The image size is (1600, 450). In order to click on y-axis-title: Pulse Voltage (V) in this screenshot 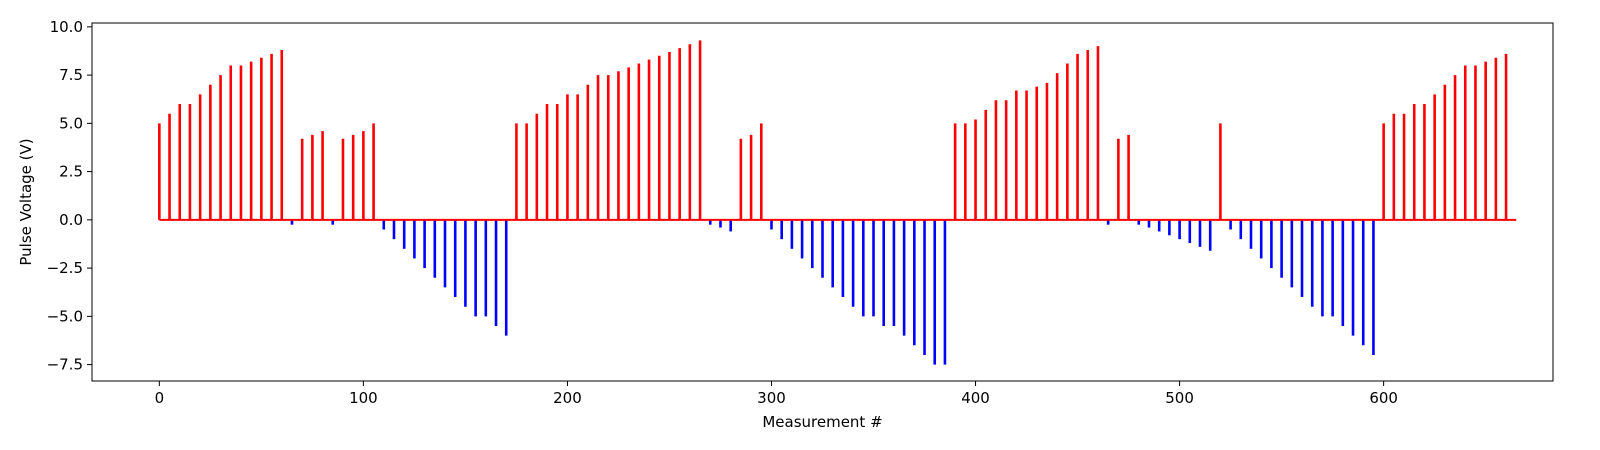, I will do `click(26, 201)`.